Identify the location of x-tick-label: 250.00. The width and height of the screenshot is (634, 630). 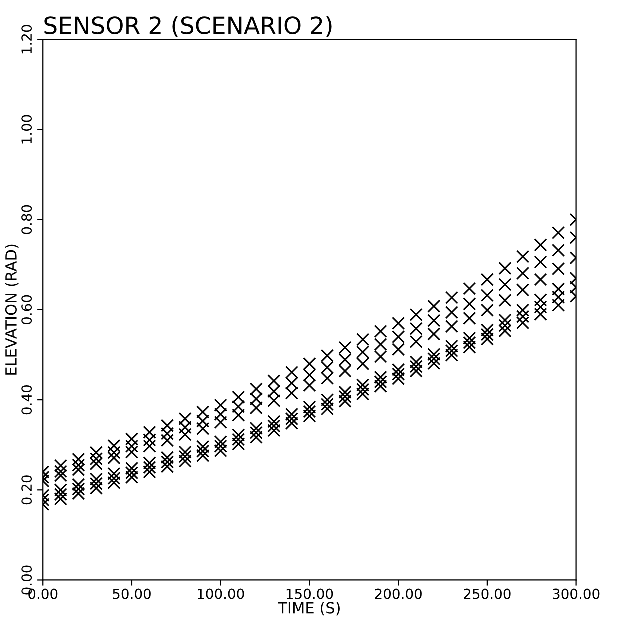
(487, 594).